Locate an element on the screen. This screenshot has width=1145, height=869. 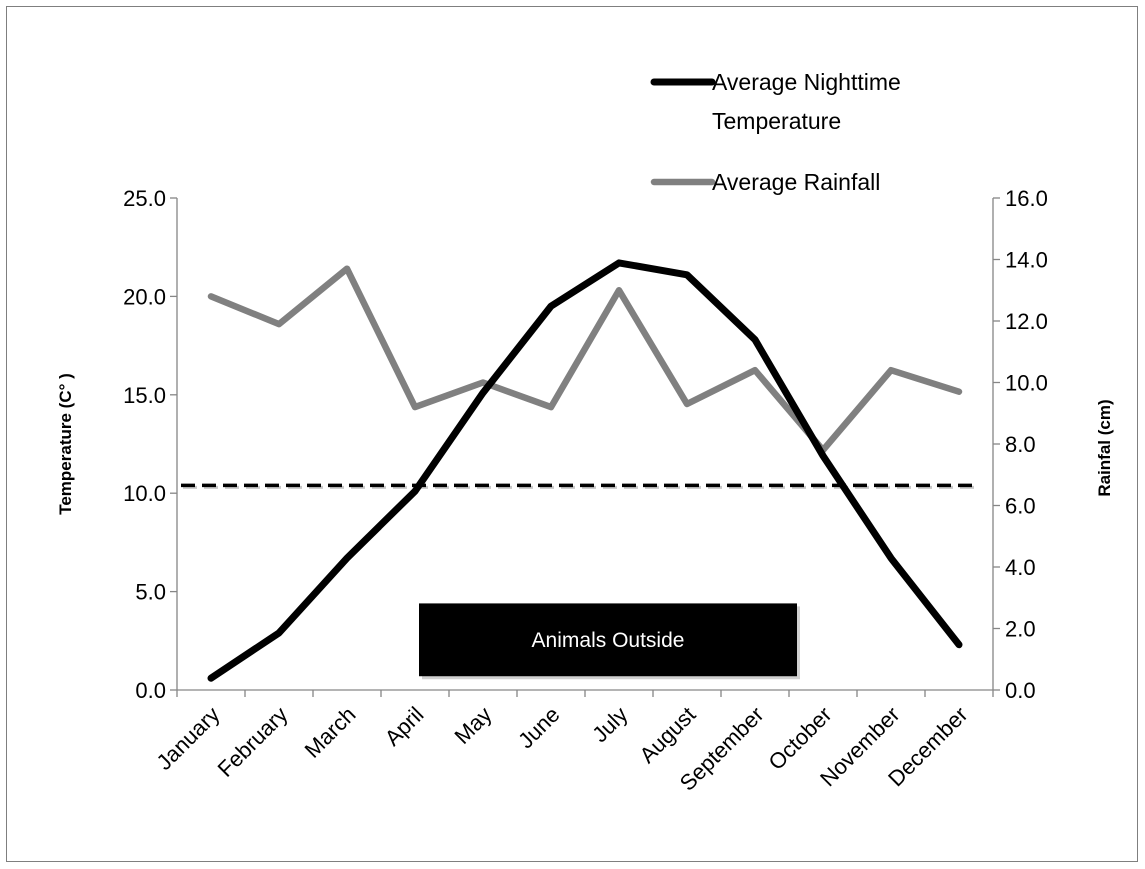
y-tick-label-left: 20.0 is located at coordinates (144, 296).